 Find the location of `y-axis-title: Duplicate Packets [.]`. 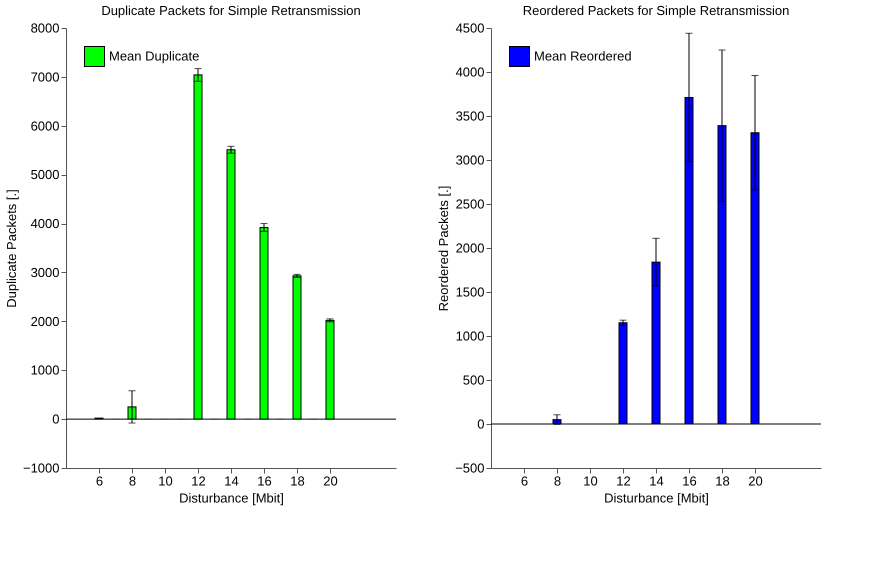

y-axis-title: Duplicate Packets [.] is located at coordinates (11, 248).